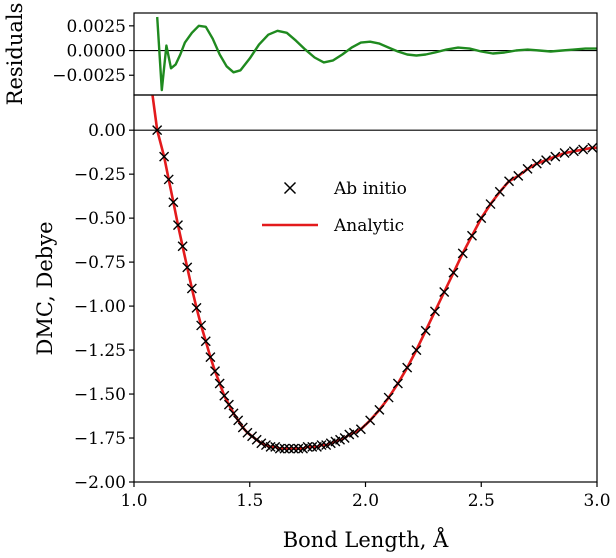 Image resolution: width=616 pixels, height=558 pixels. Describe the element at coordinates (100, 175) in the screenshot. I see `main-y-tick-label: −0.25` at that location.